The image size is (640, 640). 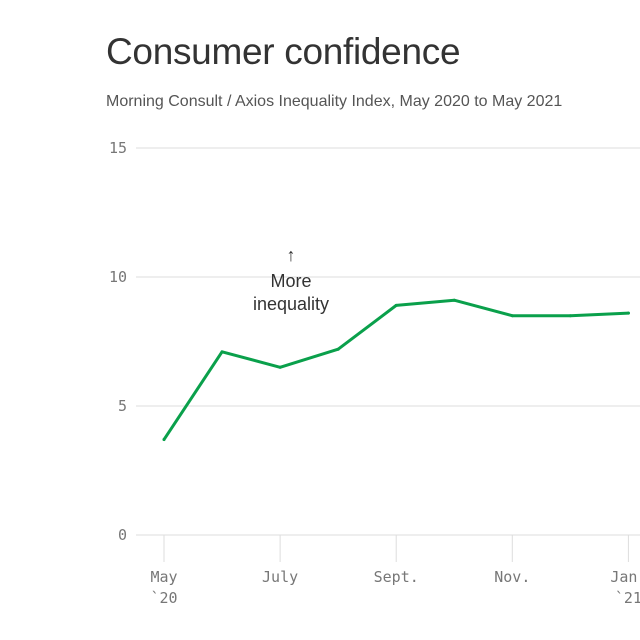 I want to click on y-tick-label: 0, so click(x=122, y=535).